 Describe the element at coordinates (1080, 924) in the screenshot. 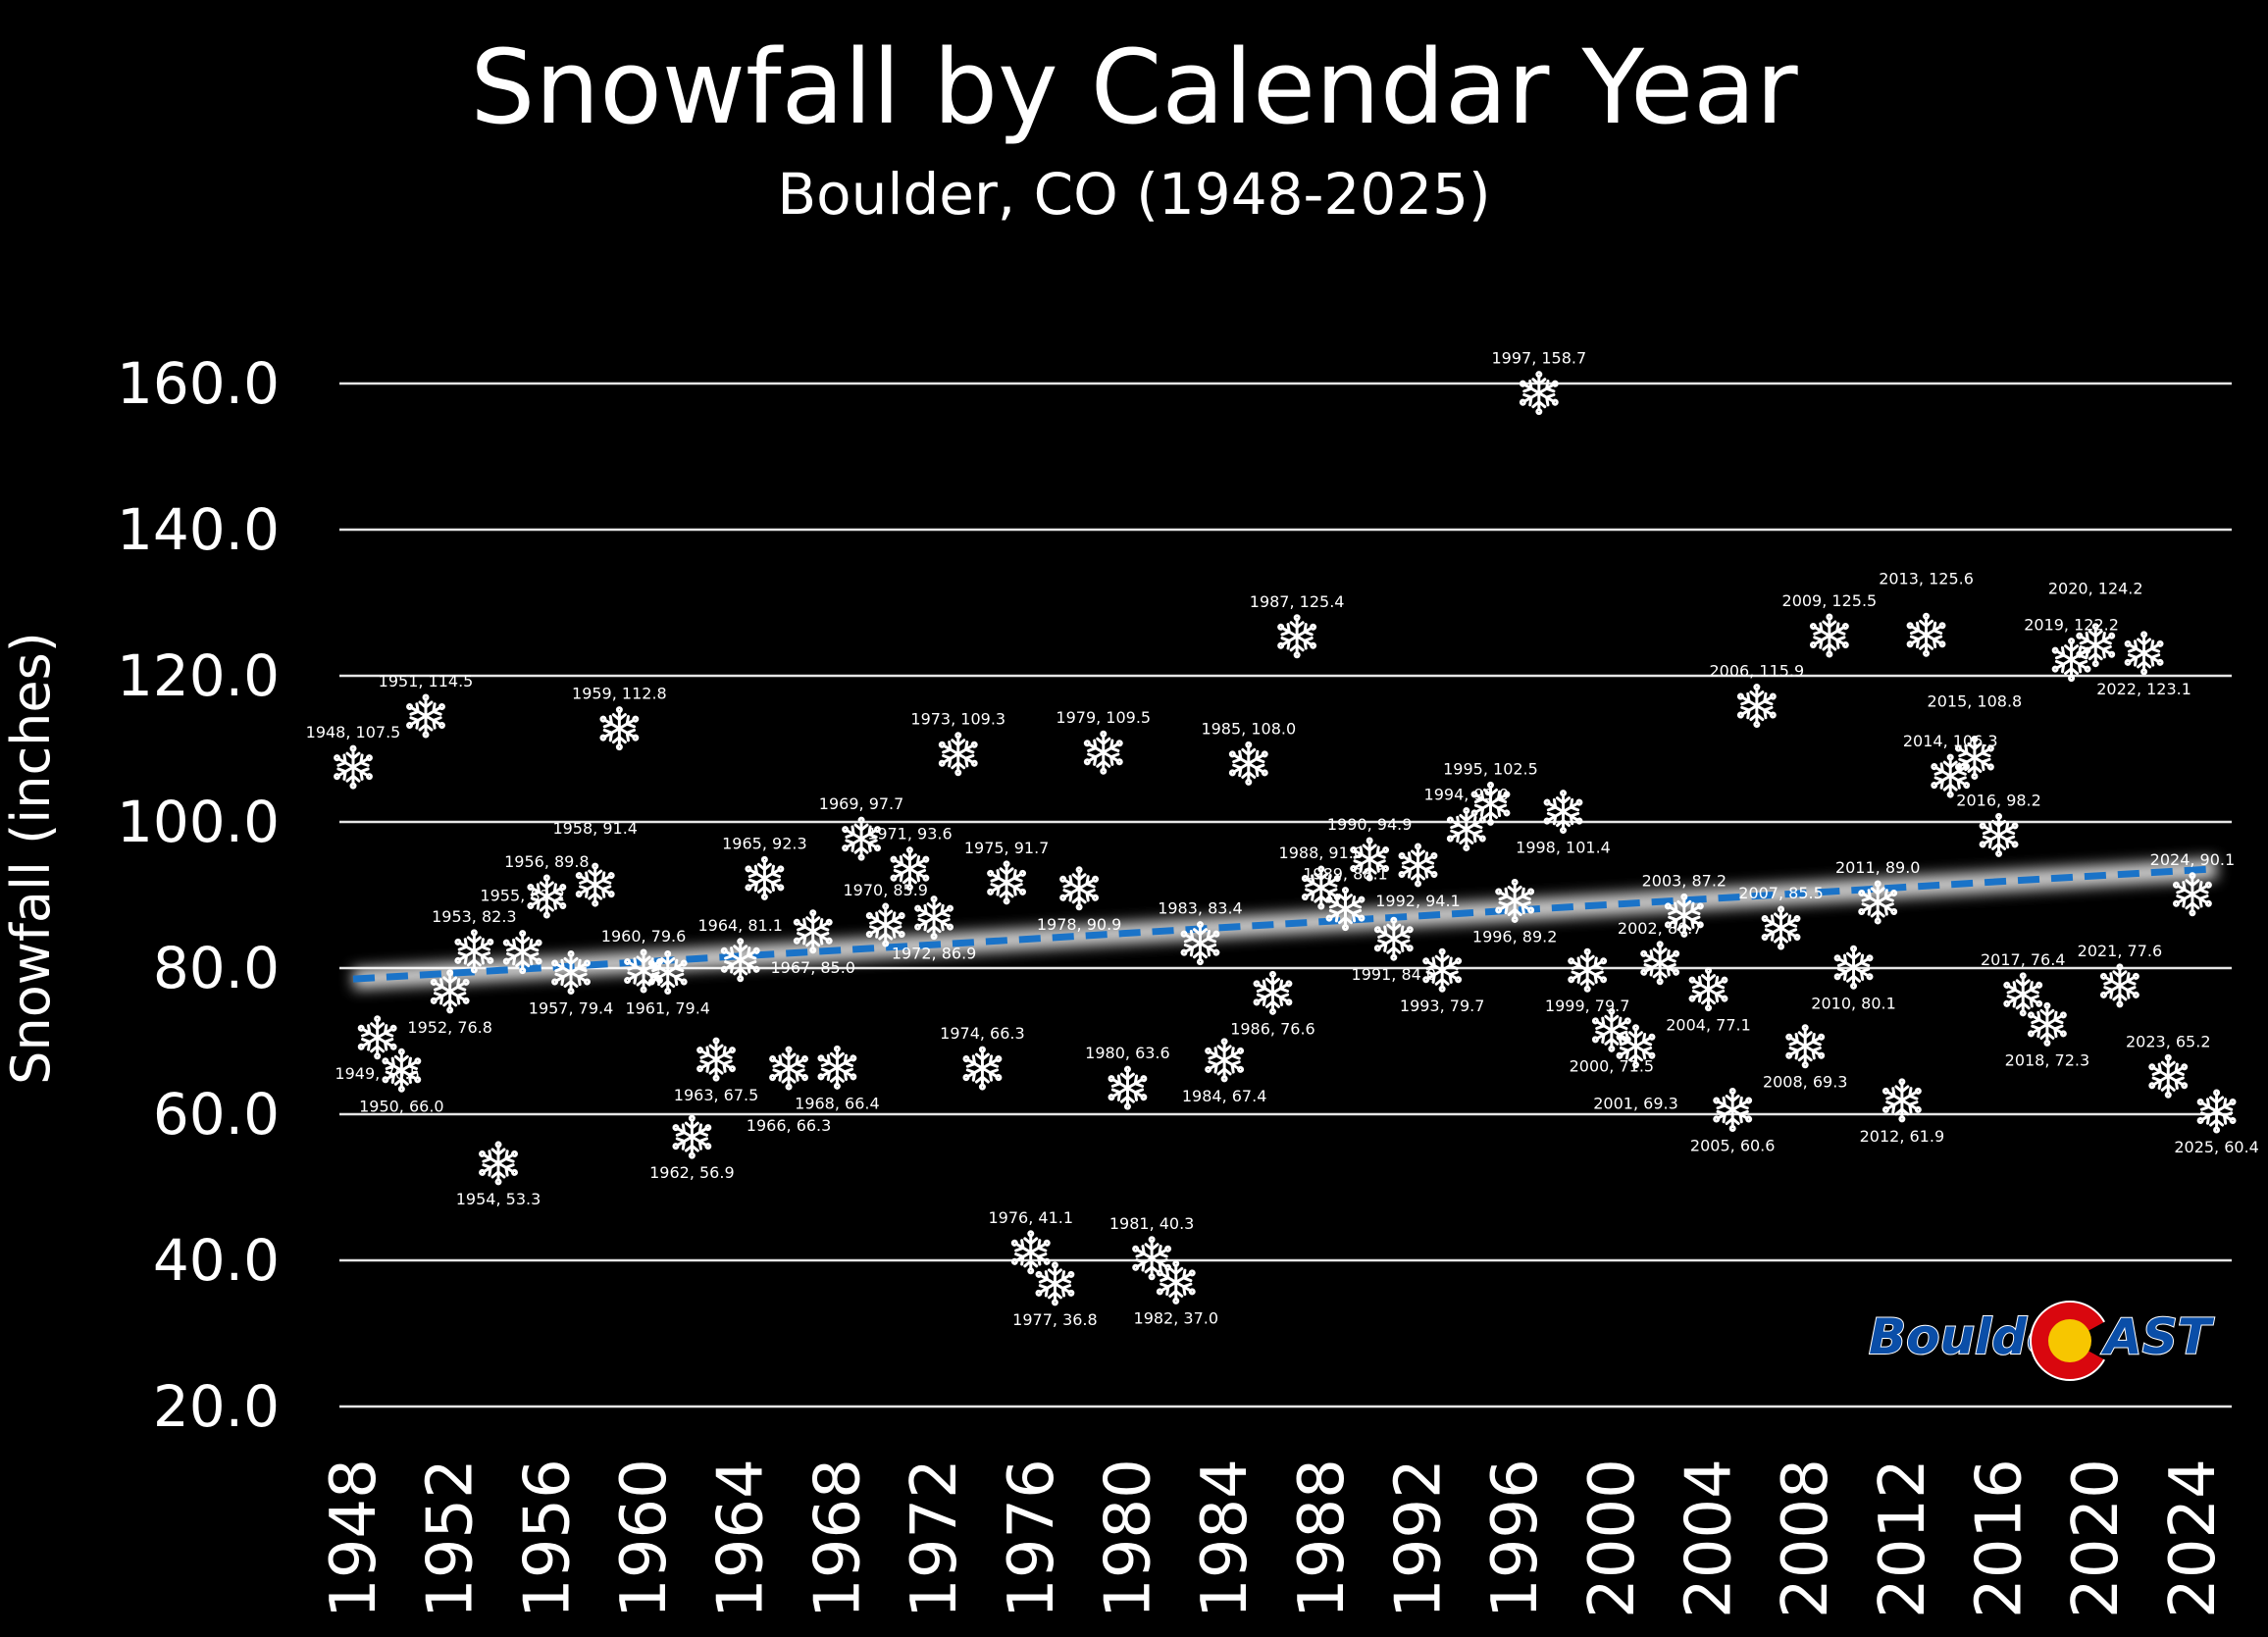

I see `data-label: 1978, 90.9` at that location.